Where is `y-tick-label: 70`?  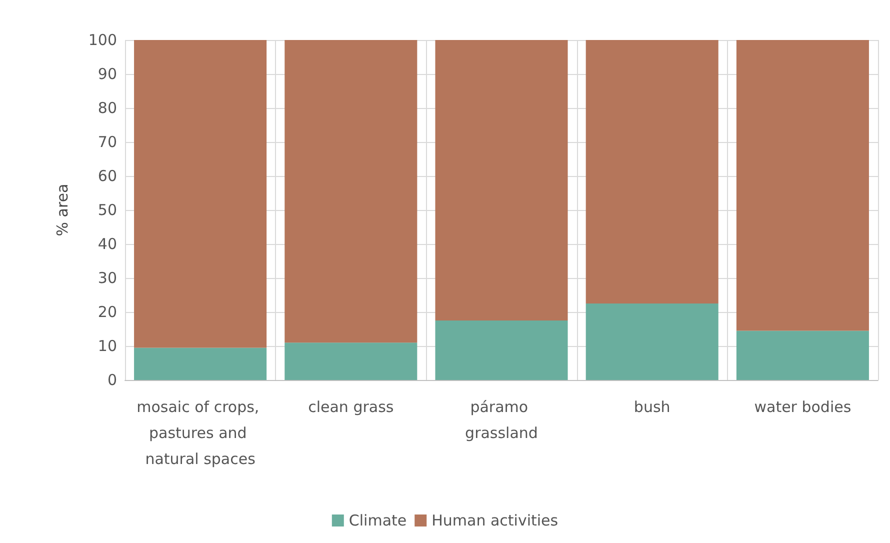
y-tick-label: 70 is located at coordinates (107, 142).